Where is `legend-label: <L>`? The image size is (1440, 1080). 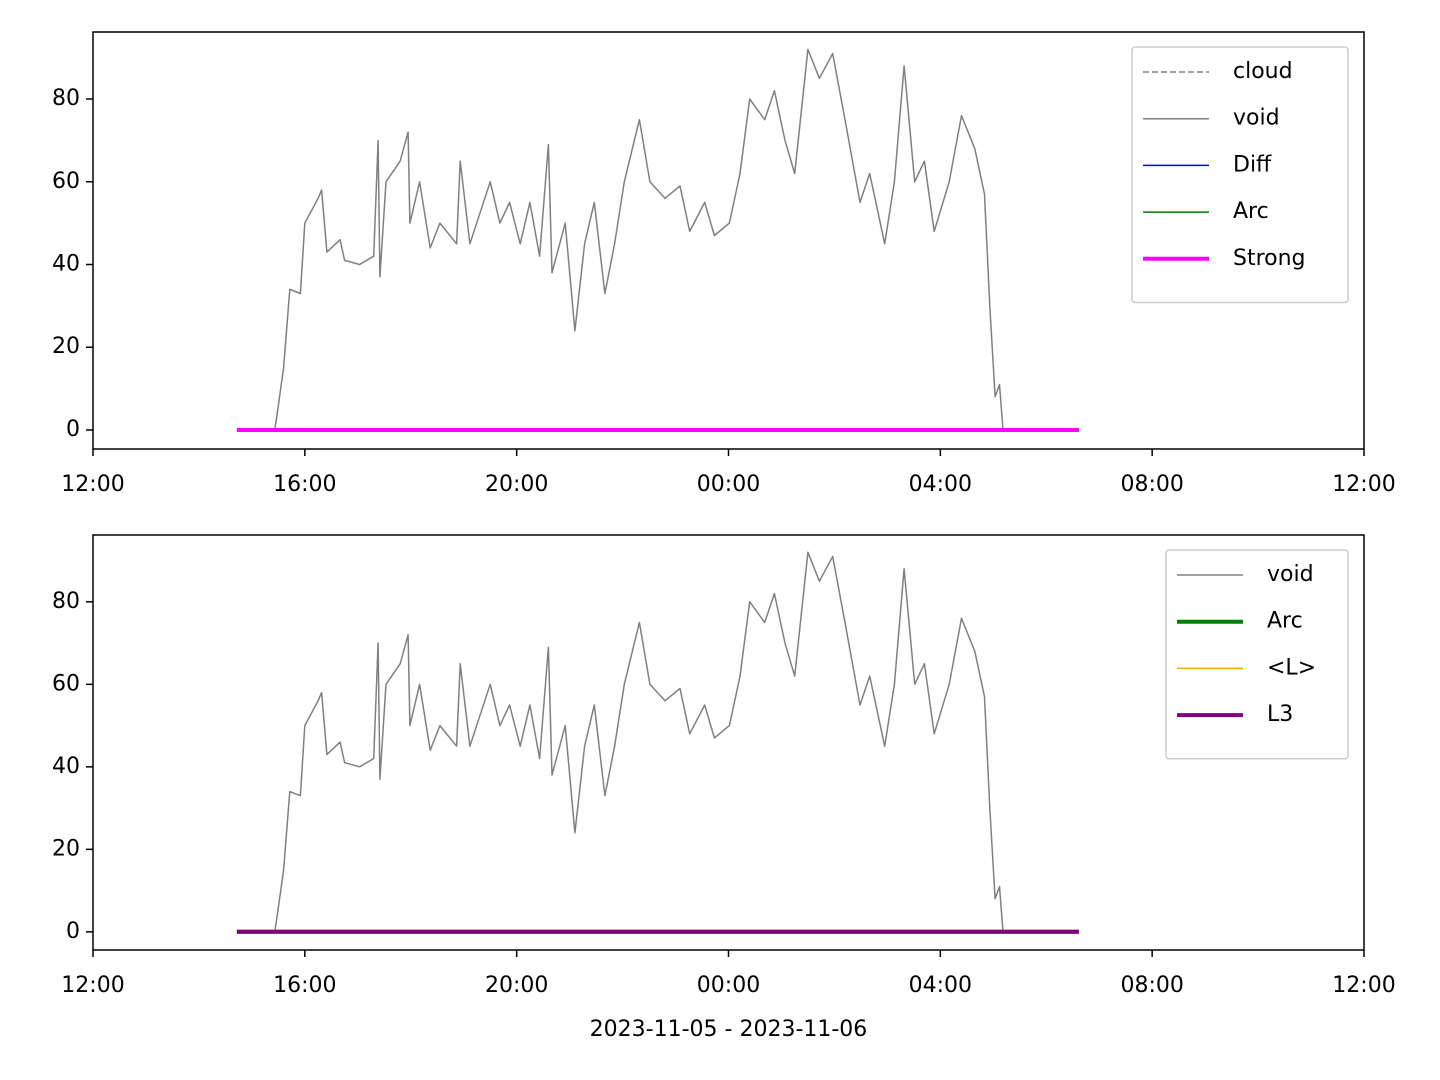 legend-label: <L> is located at coordinates (1291, 667).